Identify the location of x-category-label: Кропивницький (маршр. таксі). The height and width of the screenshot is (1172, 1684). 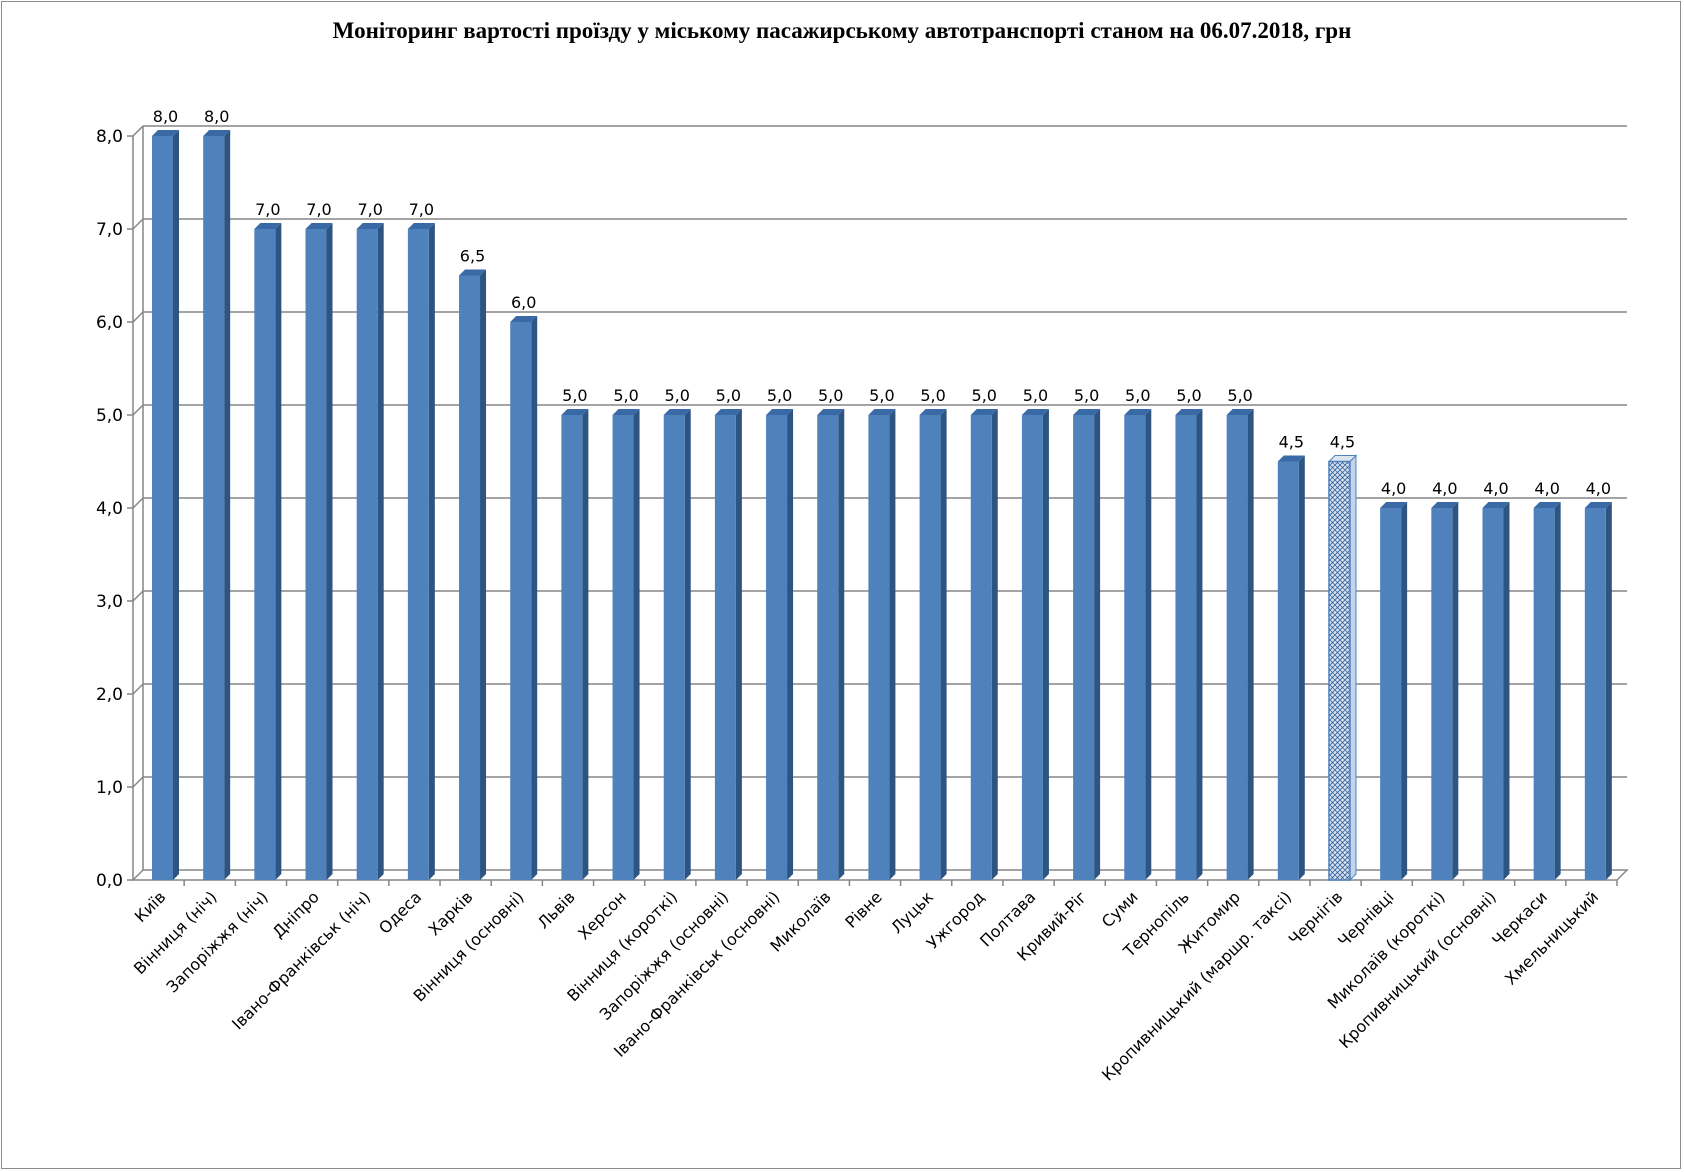
(1196, 985).